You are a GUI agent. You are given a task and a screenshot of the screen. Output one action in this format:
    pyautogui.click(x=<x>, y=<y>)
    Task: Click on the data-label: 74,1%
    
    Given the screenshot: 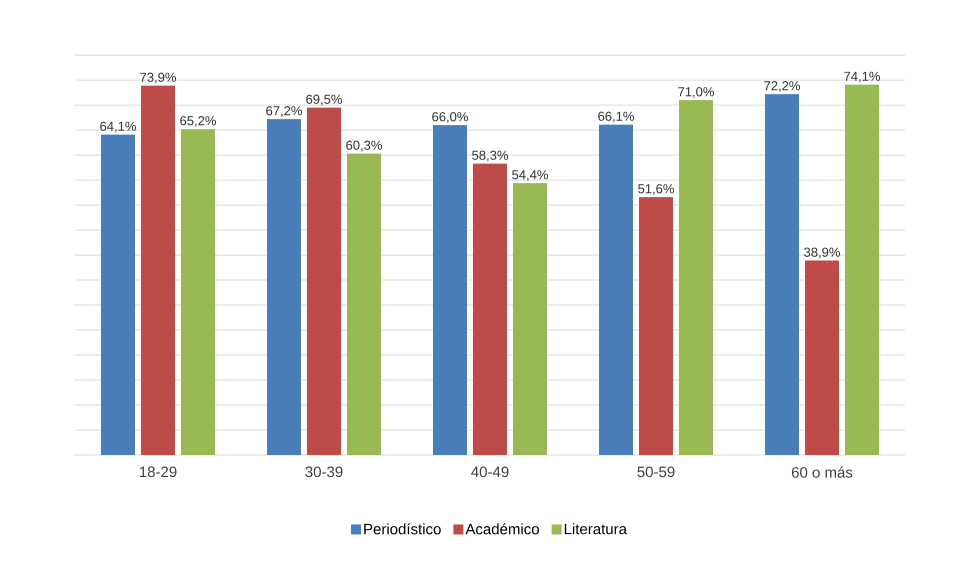 What is the action you would take?
    pyautogui.click(x=862, y=77)
    